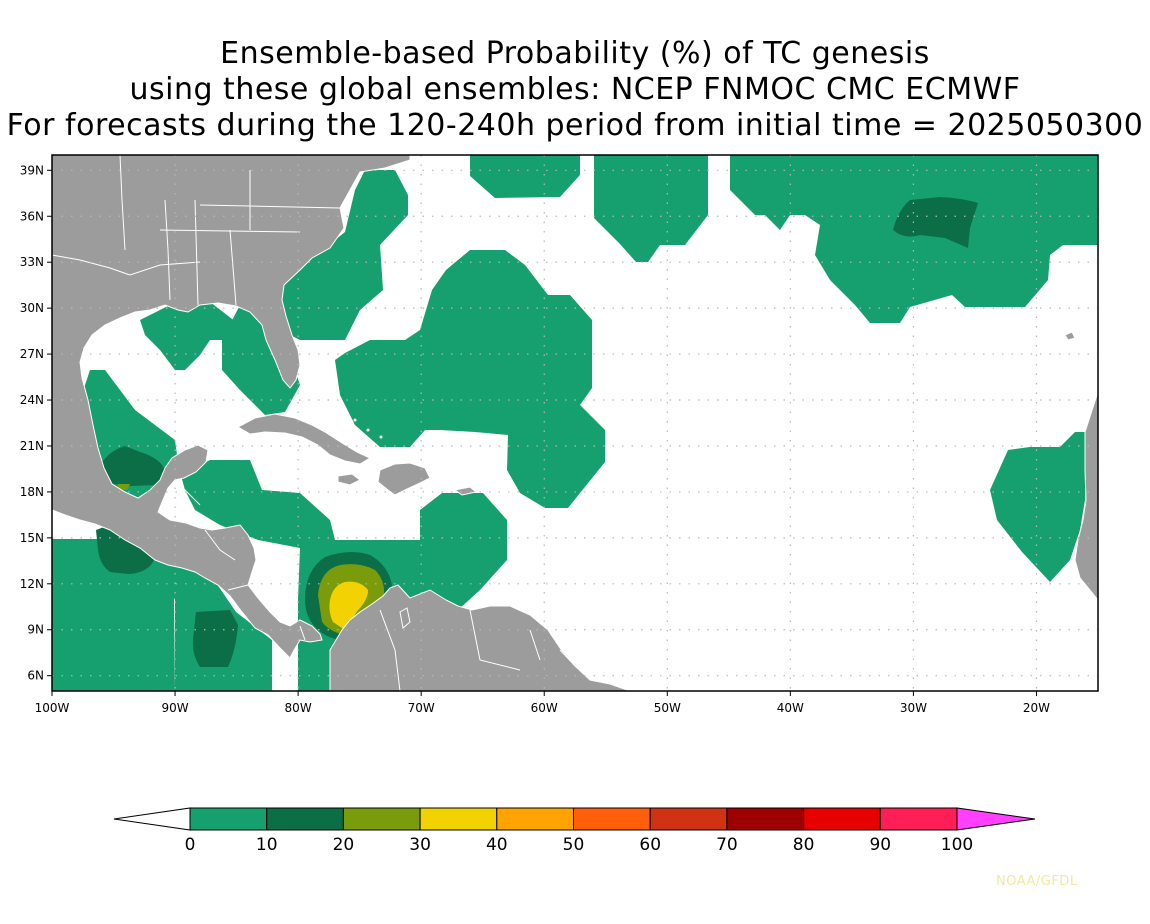  Describe the element at coordinates (152, 819) in the screenshot. I see `colorbar-under-triangle` at that location.